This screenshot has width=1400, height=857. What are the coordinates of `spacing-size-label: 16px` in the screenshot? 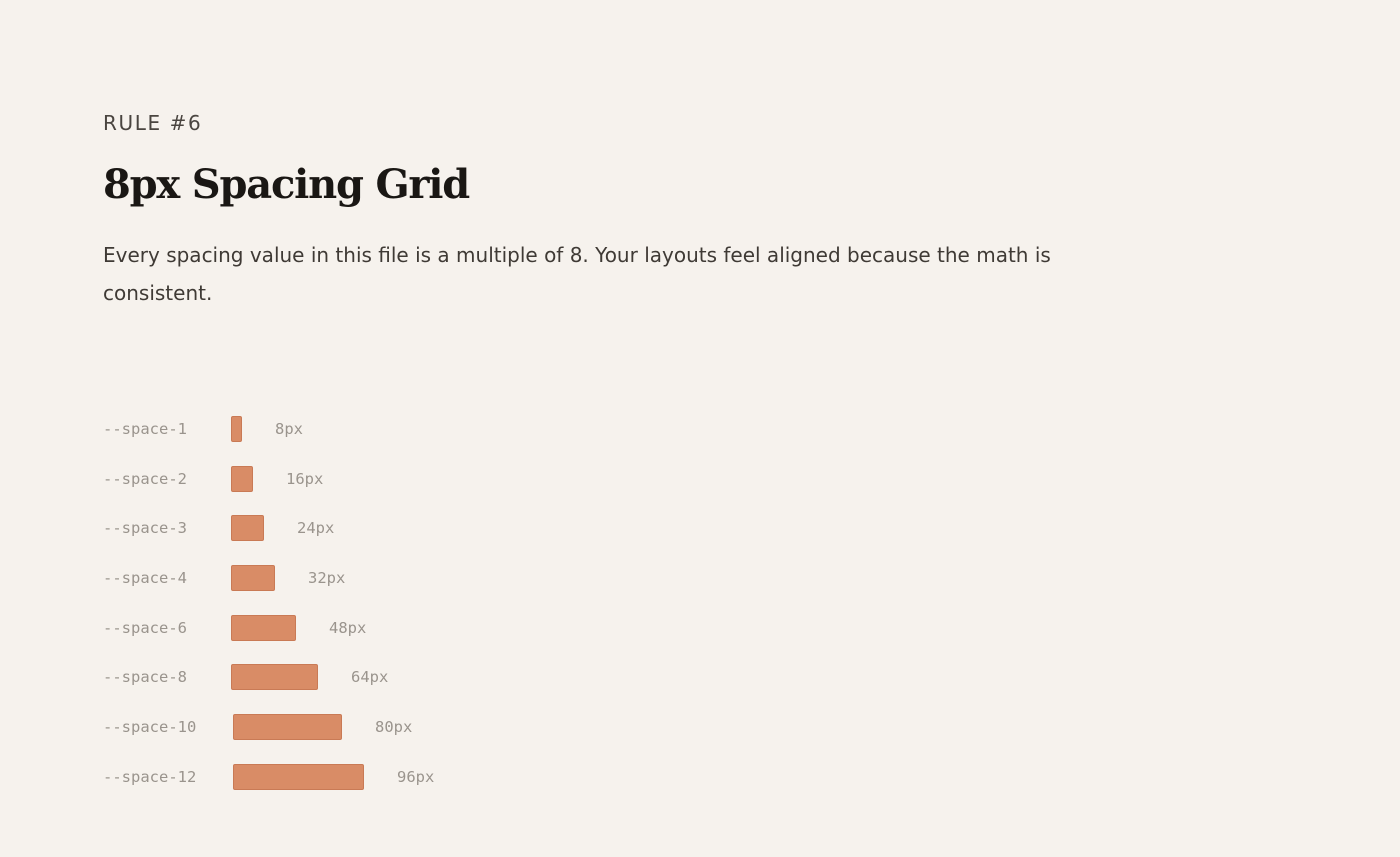 It's located at (305, 478).